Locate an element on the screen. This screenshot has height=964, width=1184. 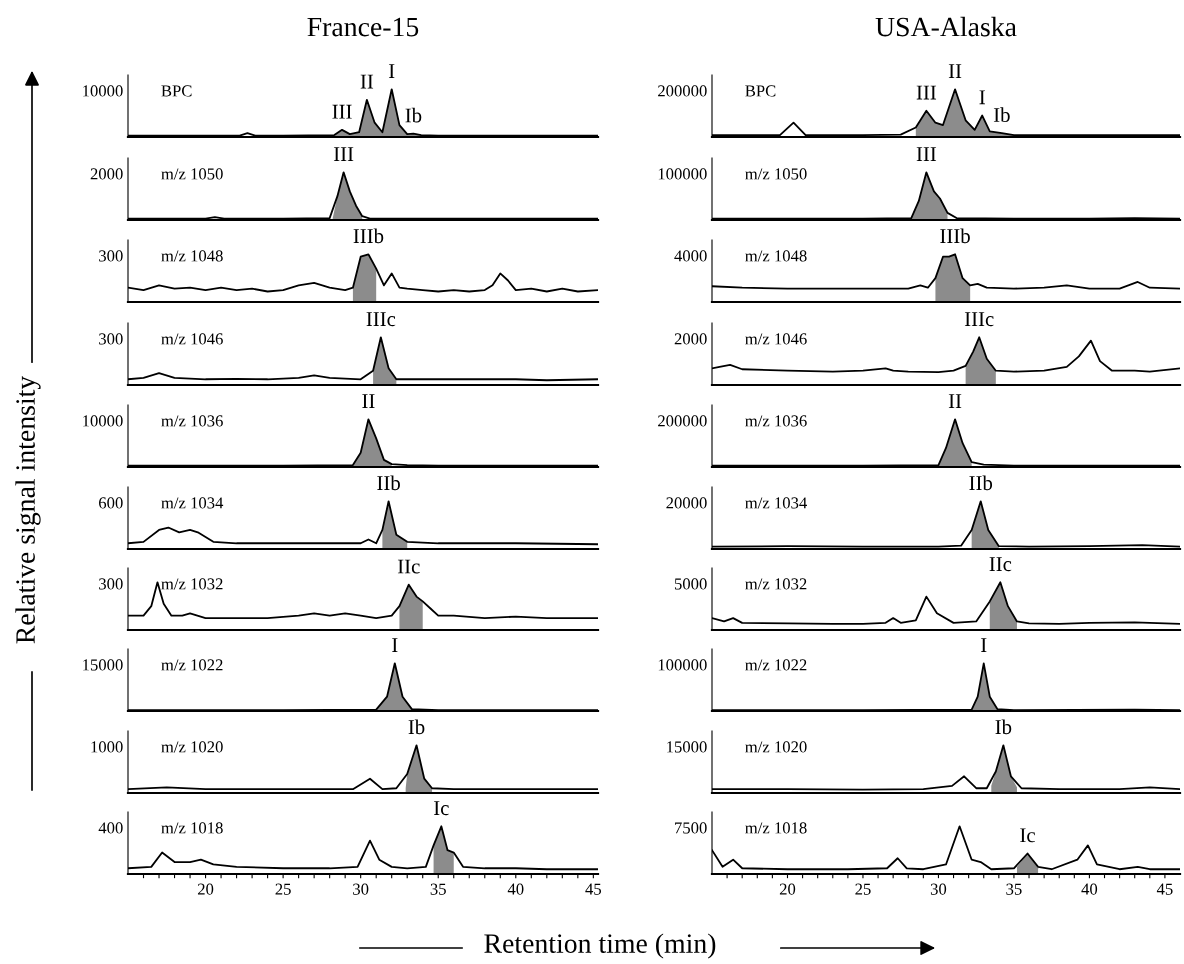
y-axis-title: Relative signal intensity is located at coordinates (28, 509).